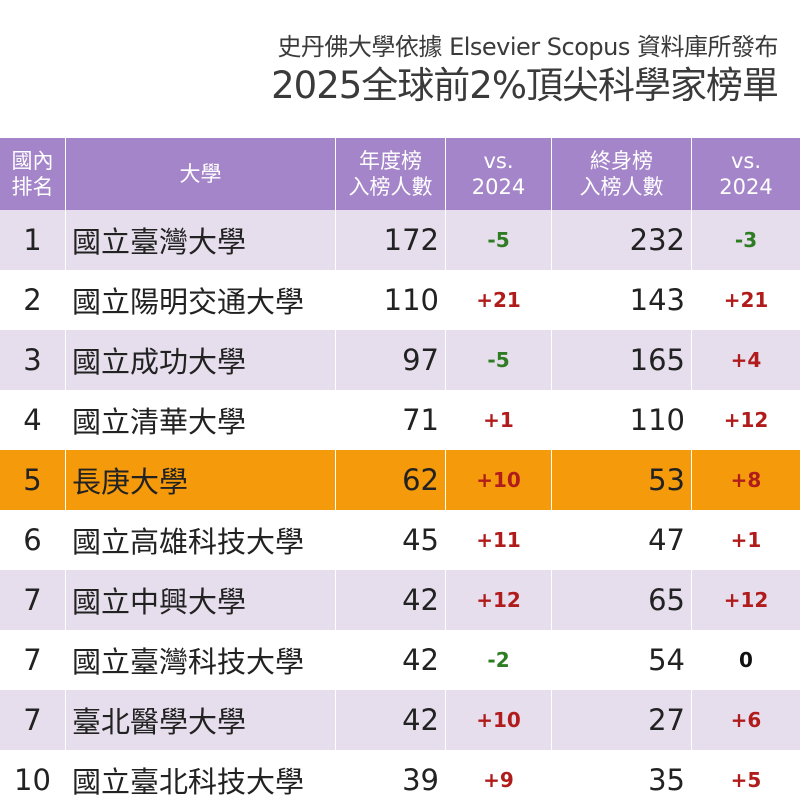  I want to click on university-cell: 國立高雄科技大學, so click(201, 540).